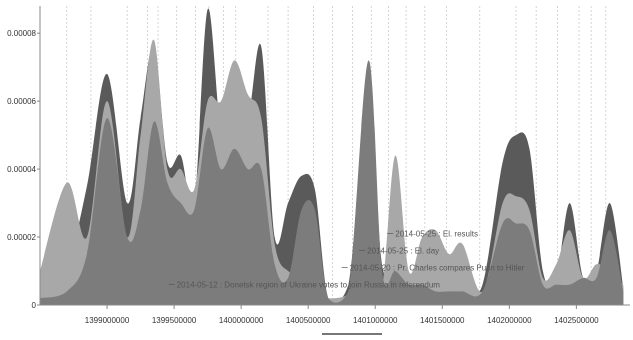  What do you see at coordinates (436, 233) in the screenshot?
I see `annotation-label: 2014-05-25 : El. results` at bounding box center [436, 233].